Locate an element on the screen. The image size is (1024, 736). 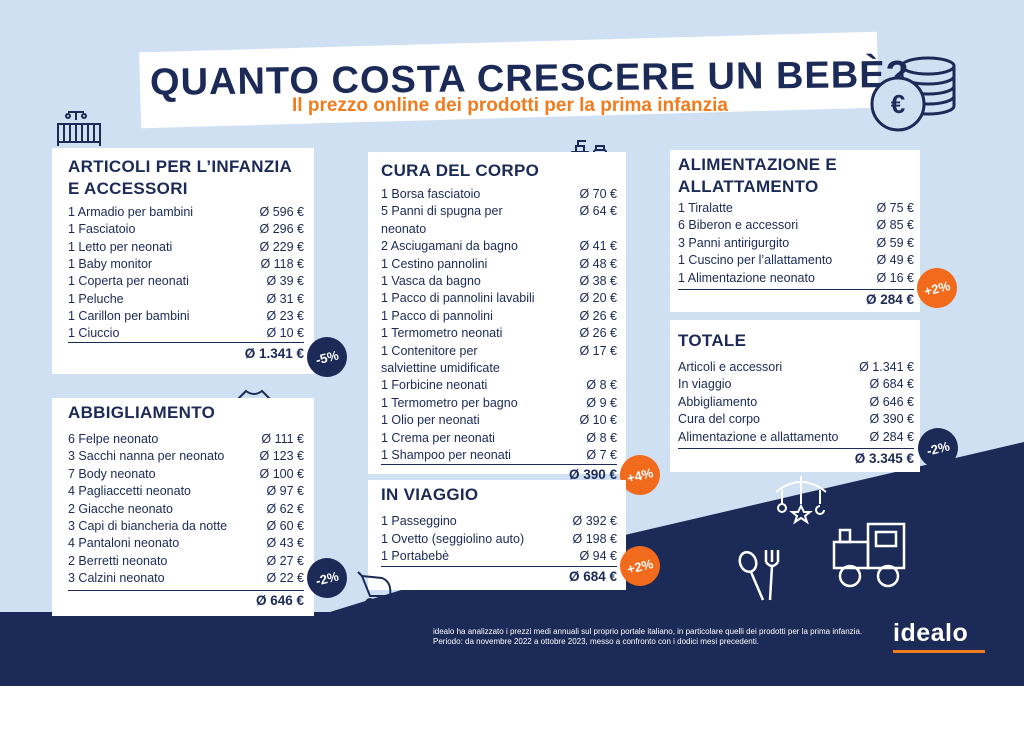
list-item: Alimentazione e allattamento Ø 284 € is located at coordinates (796, 437).